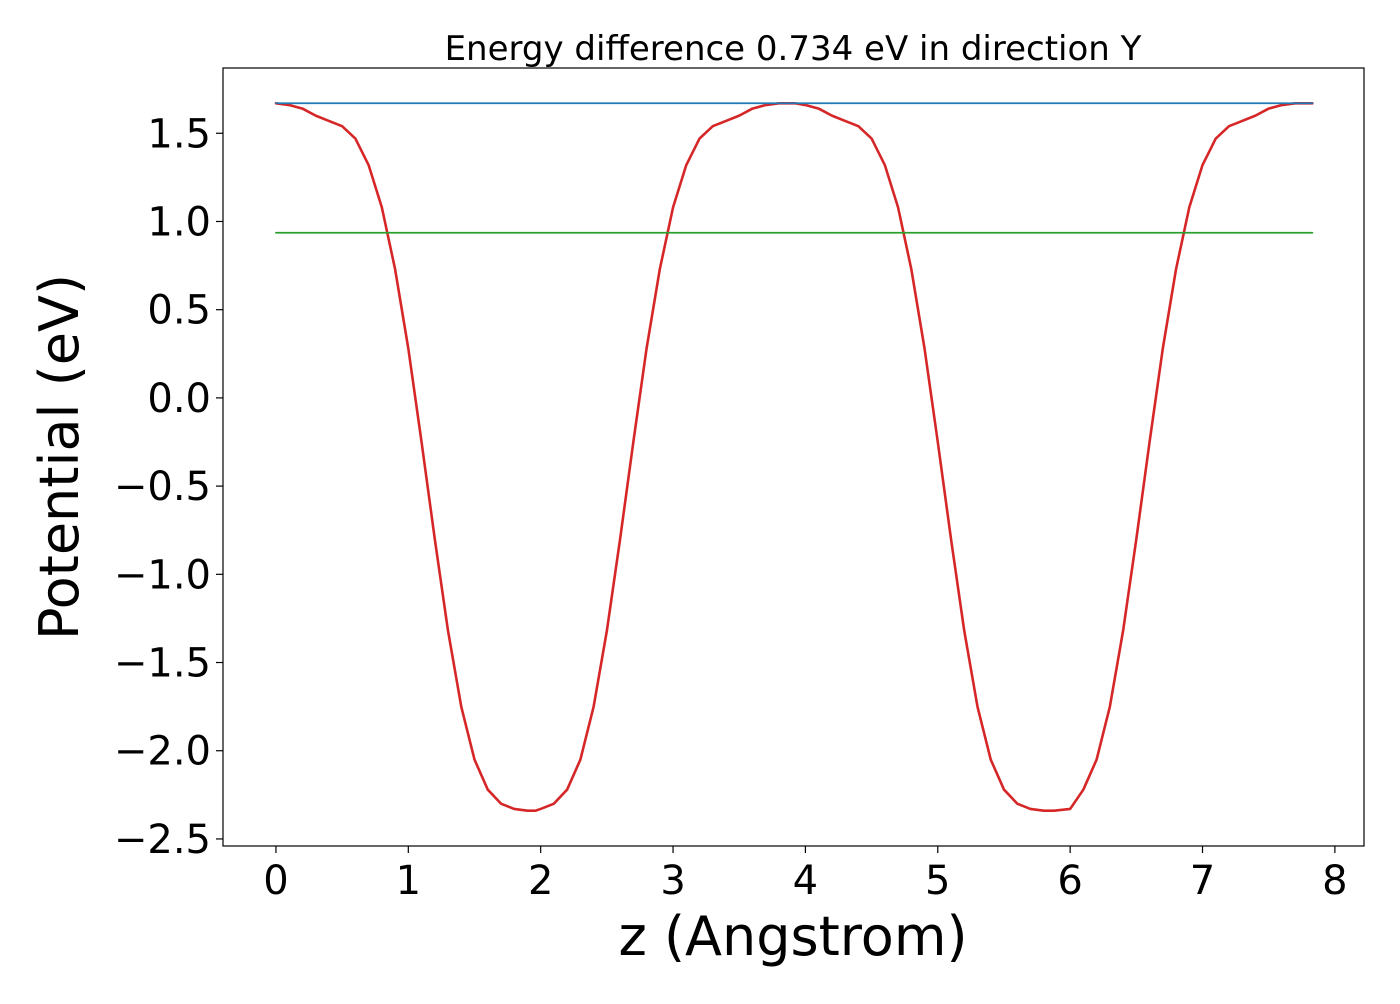 The width and height of the screenshot is (1400, 1004). I want to click on x-tick-label: 0, so click(275, 881).